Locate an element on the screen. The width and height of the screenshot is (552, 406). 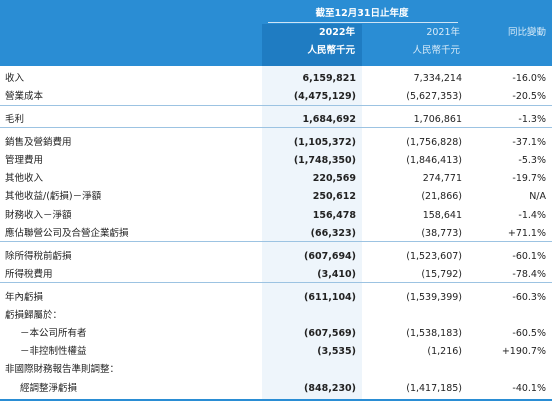
row-label: 銷售及營銷費用 is located at coordinates (38, 142).